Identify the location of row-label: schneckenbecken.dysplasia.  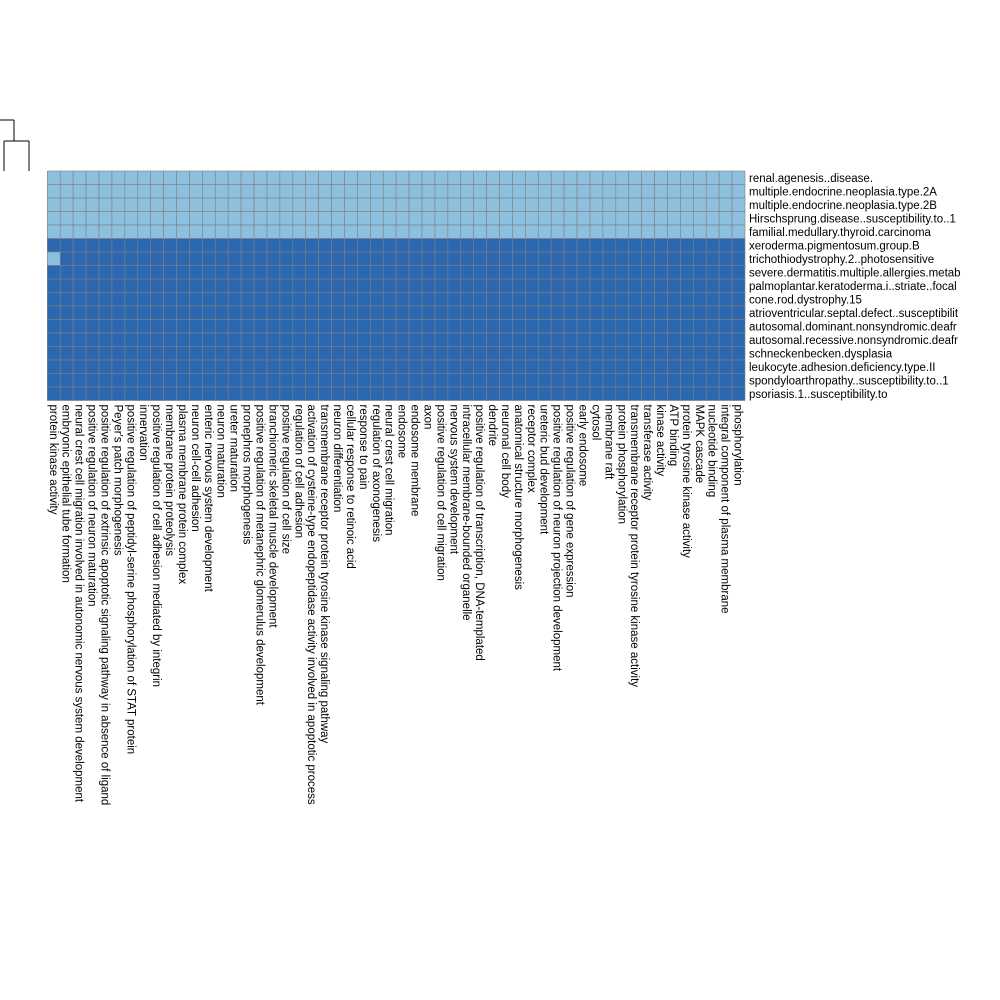
(821, 354).